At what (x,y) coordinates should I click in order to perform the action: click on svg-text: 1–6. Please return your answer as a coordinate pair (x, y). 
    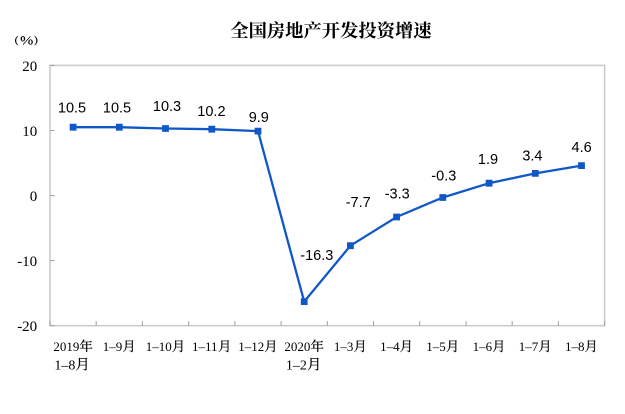
    Looking at the image, I should click on (483, 346).